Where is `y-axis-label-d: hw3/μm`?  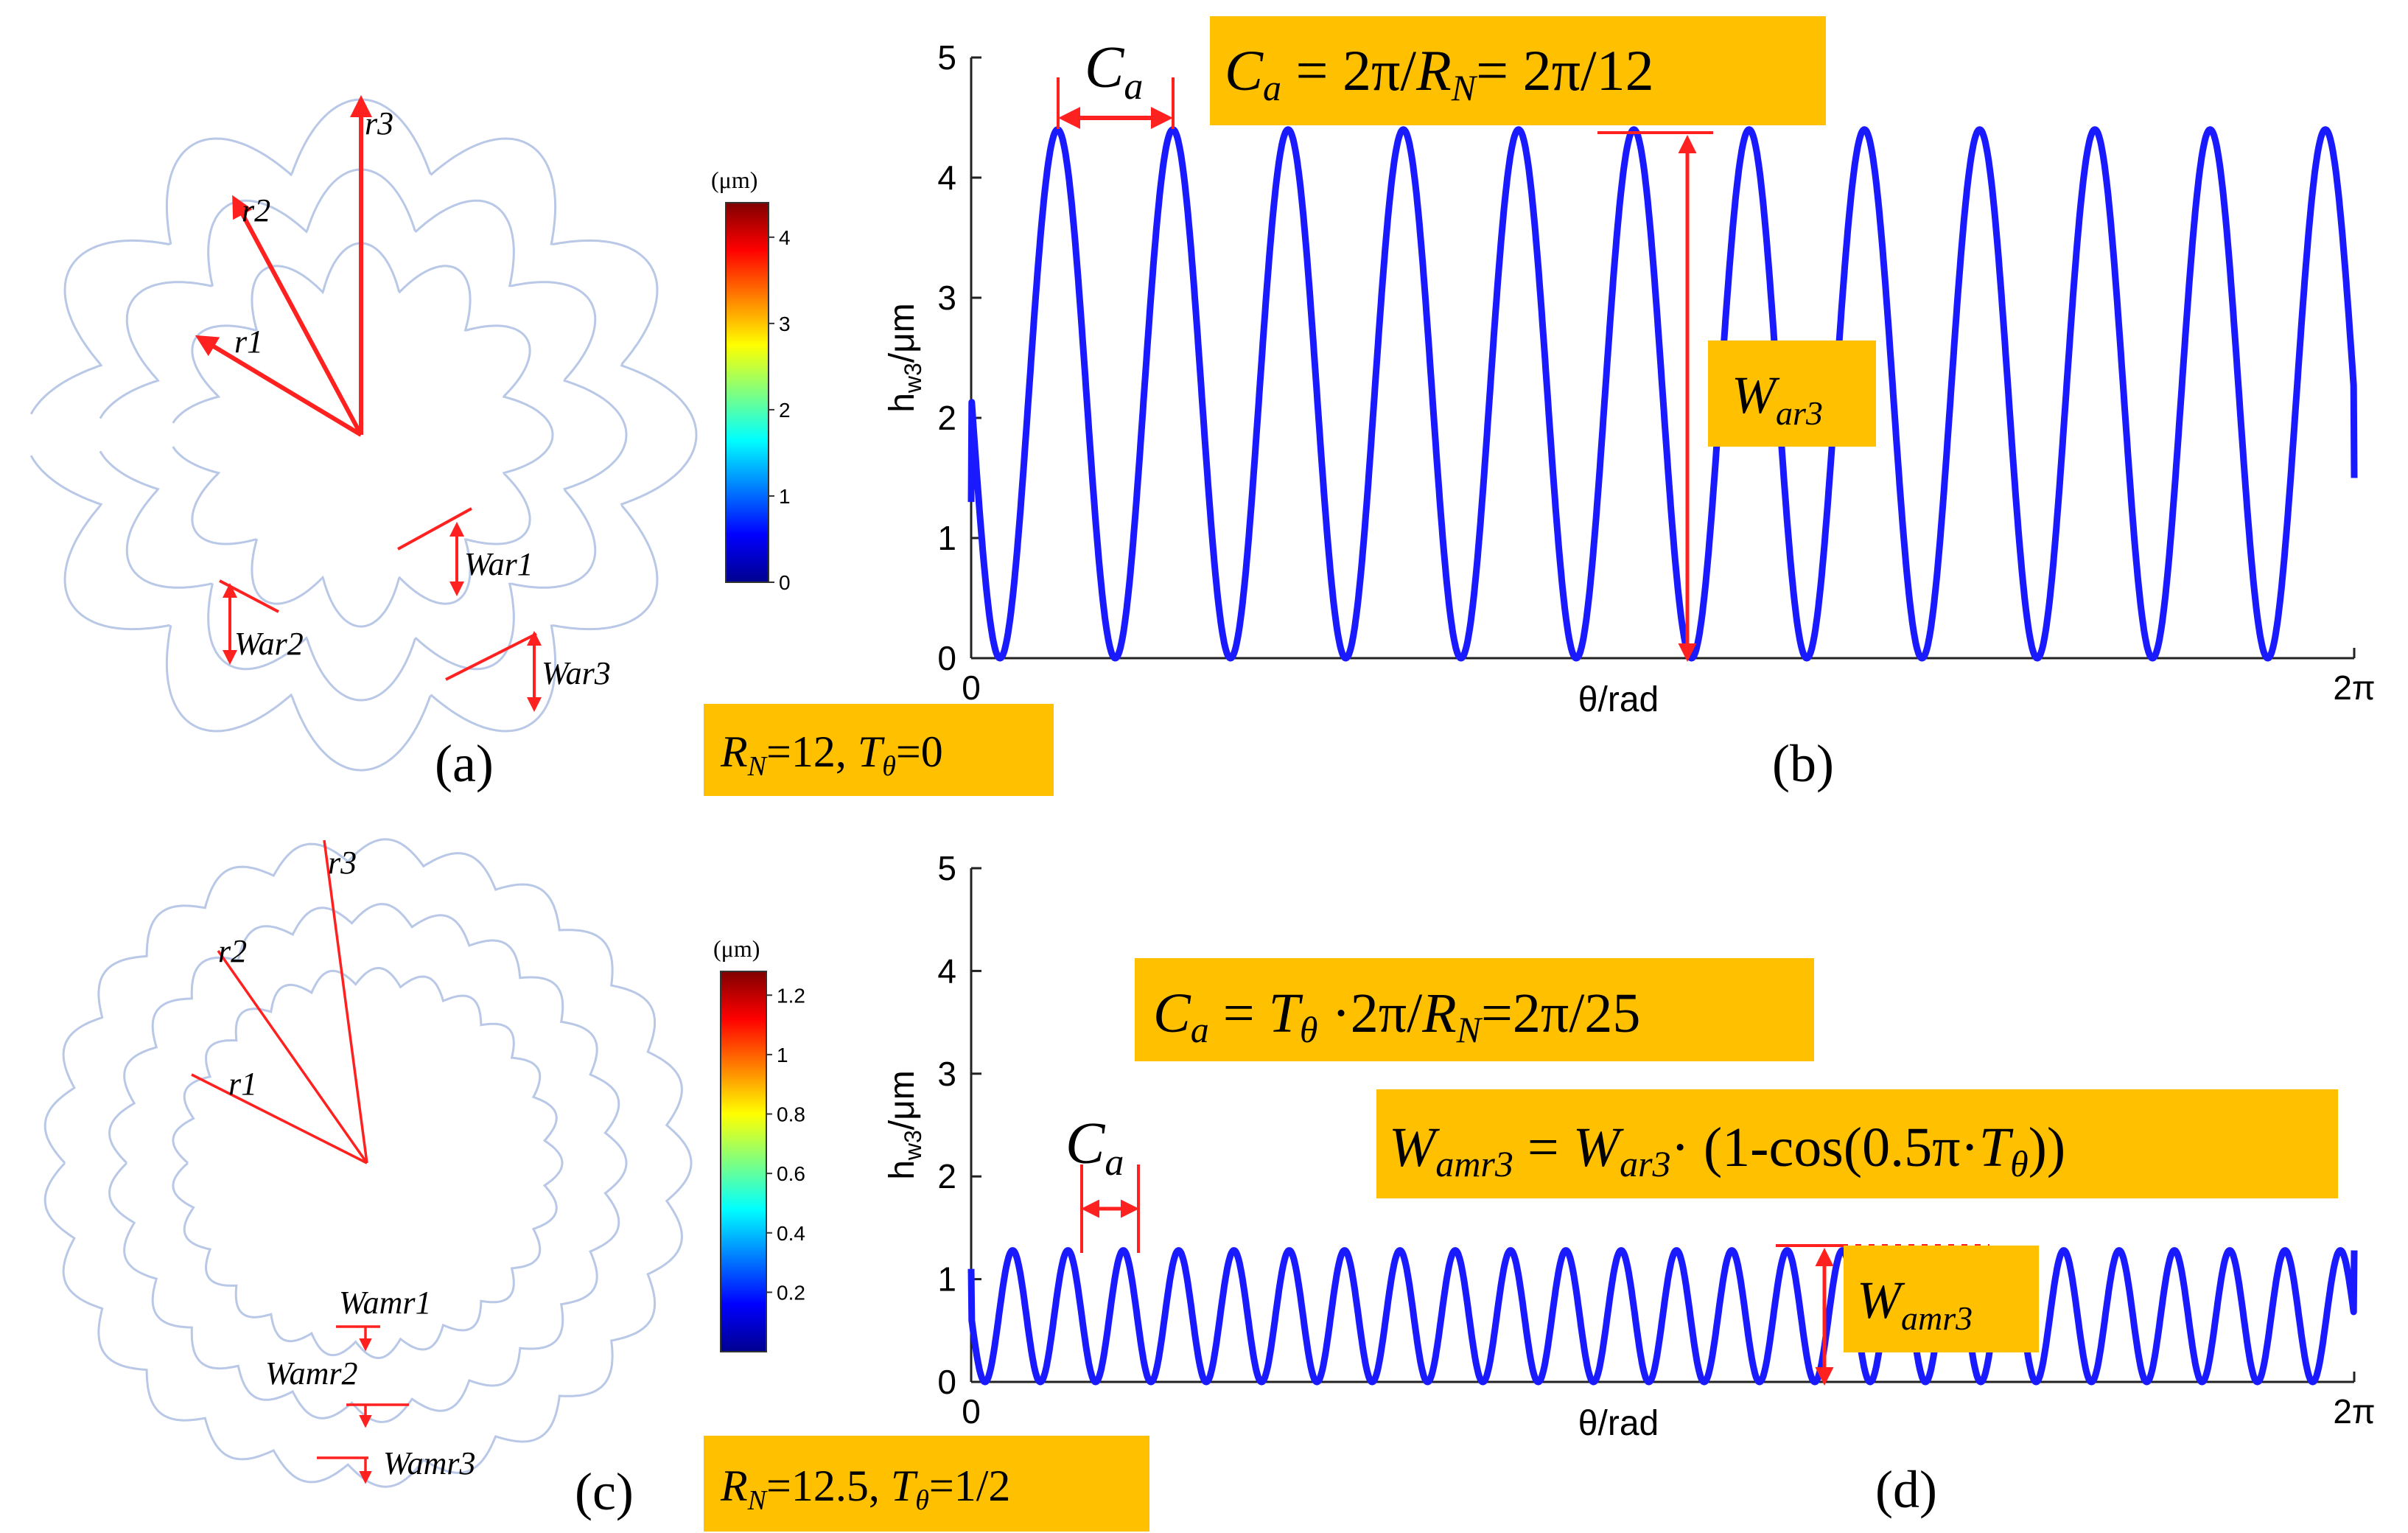 y-axis-label-d: hw3/μm is located at coordinates (905, 1125).